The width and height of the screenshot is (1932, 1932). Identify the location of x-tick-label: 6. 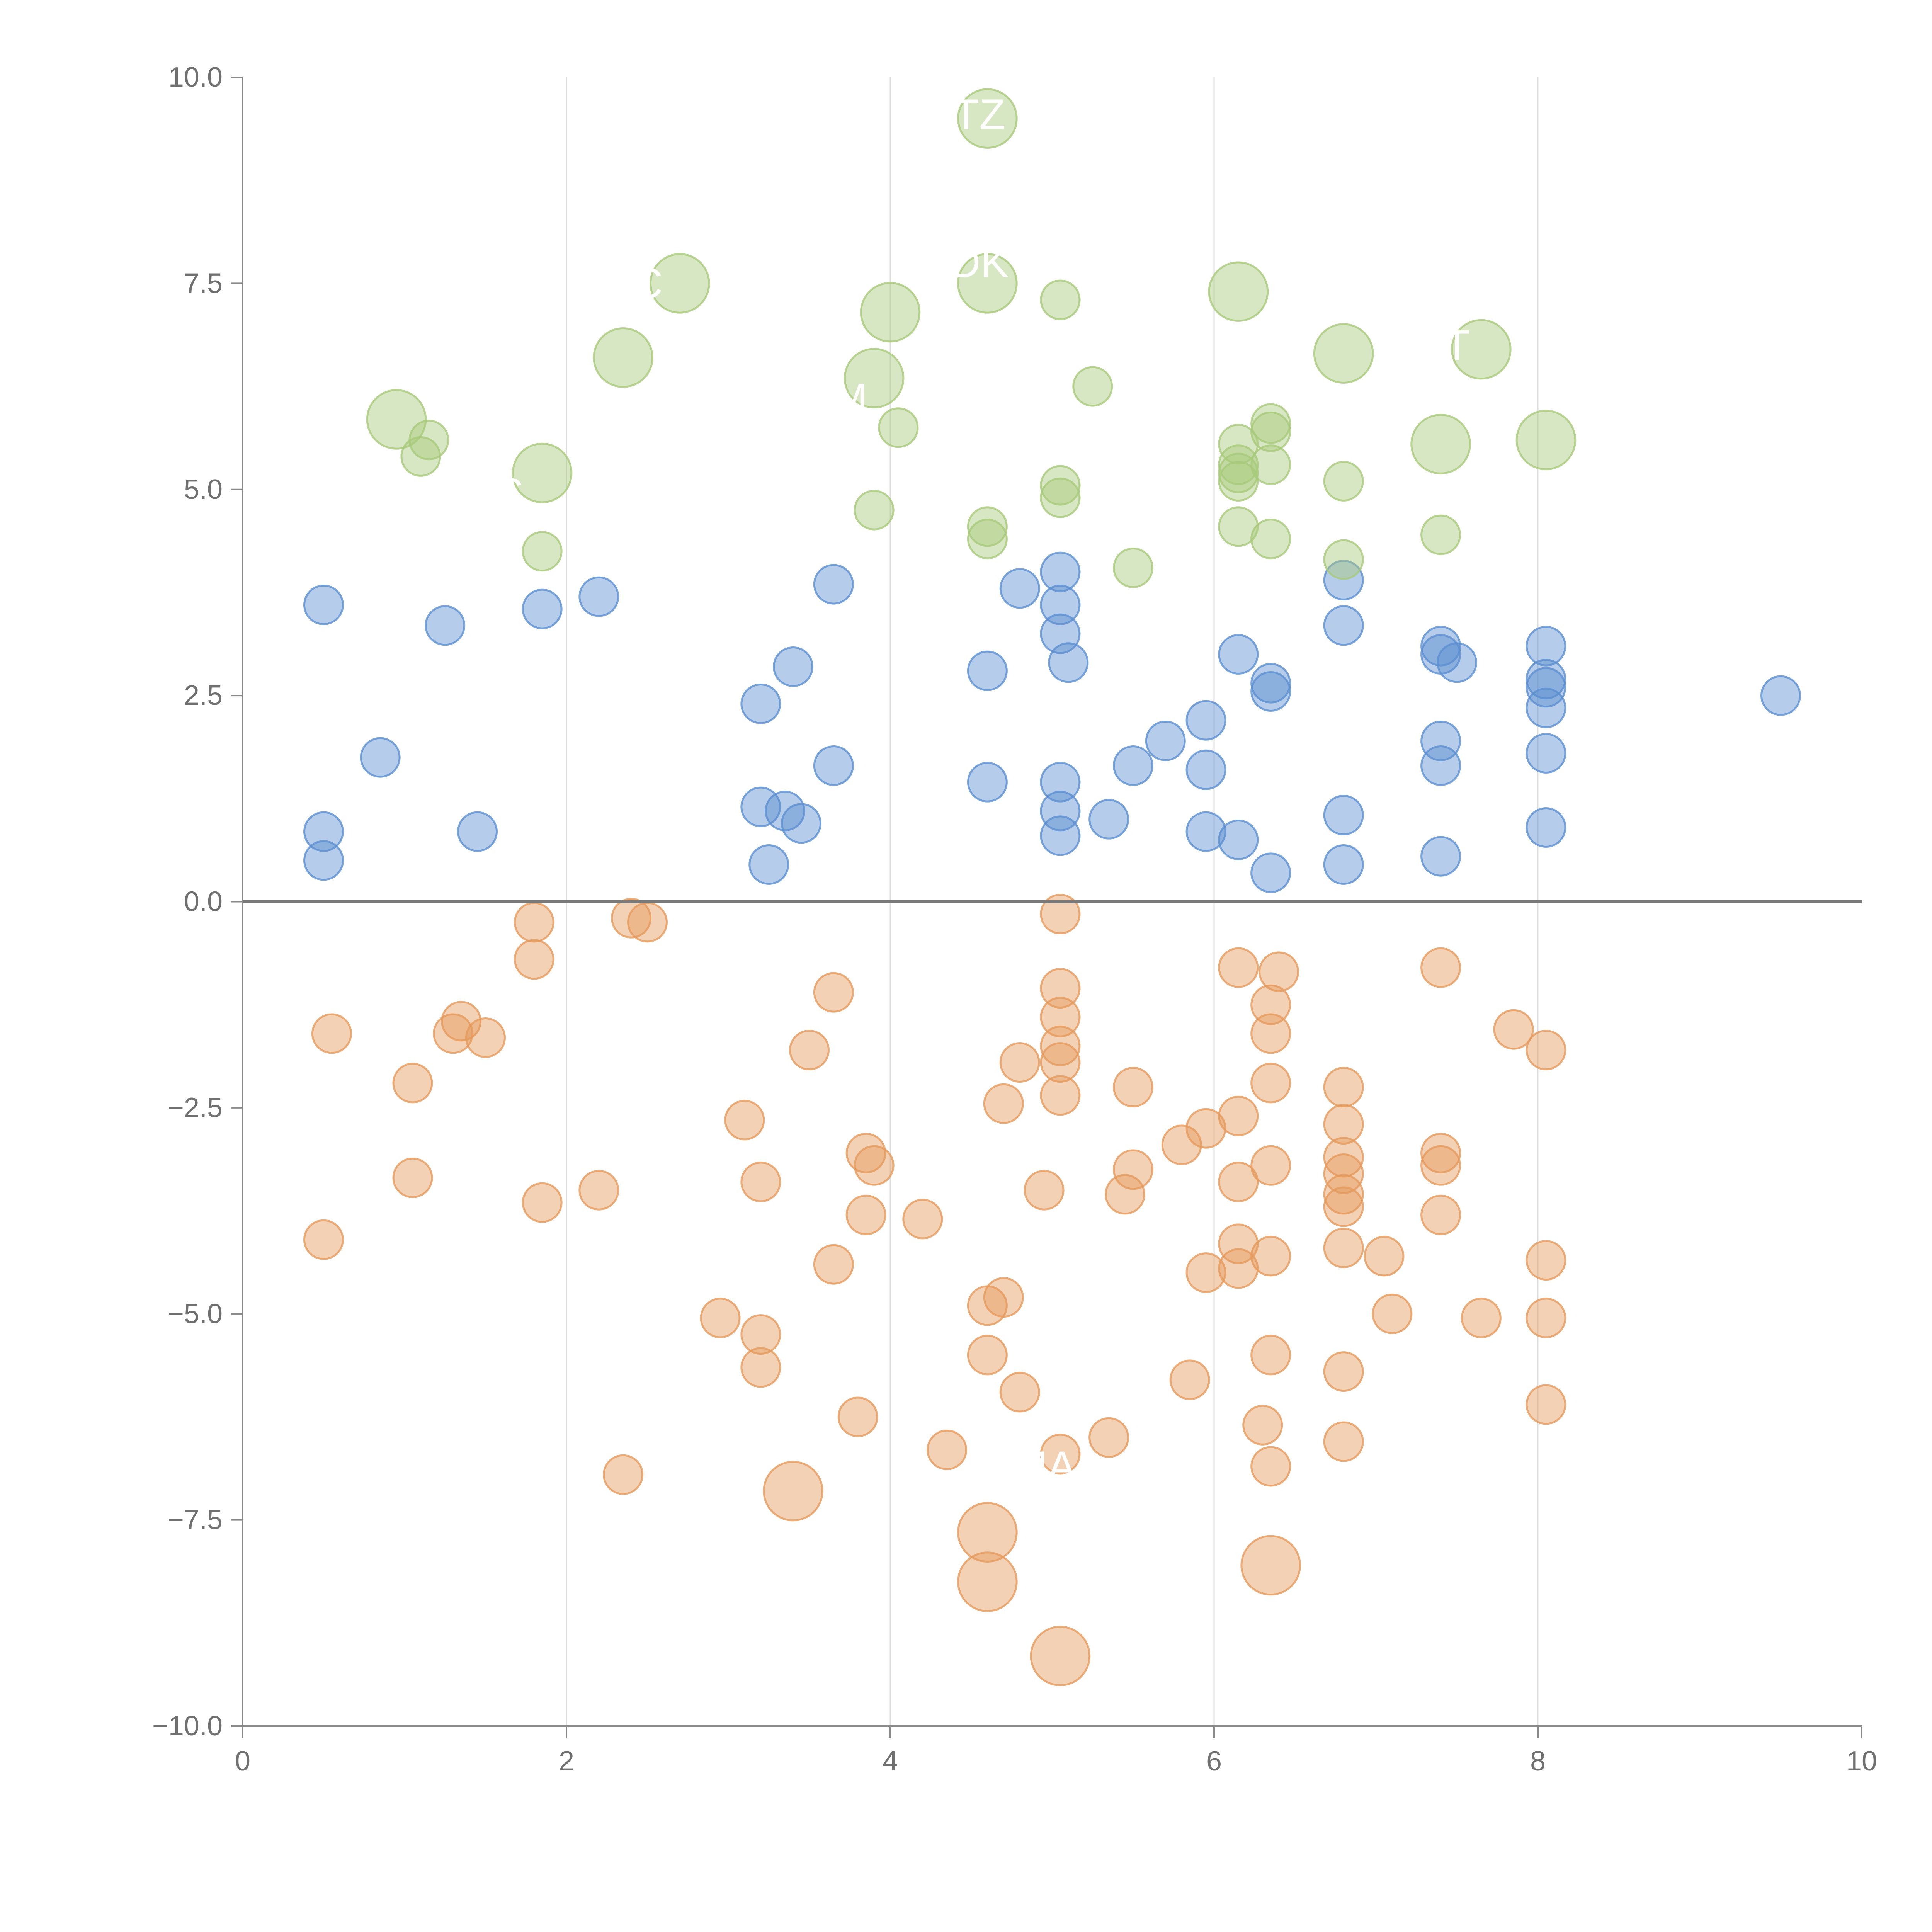
(1214, 1761).